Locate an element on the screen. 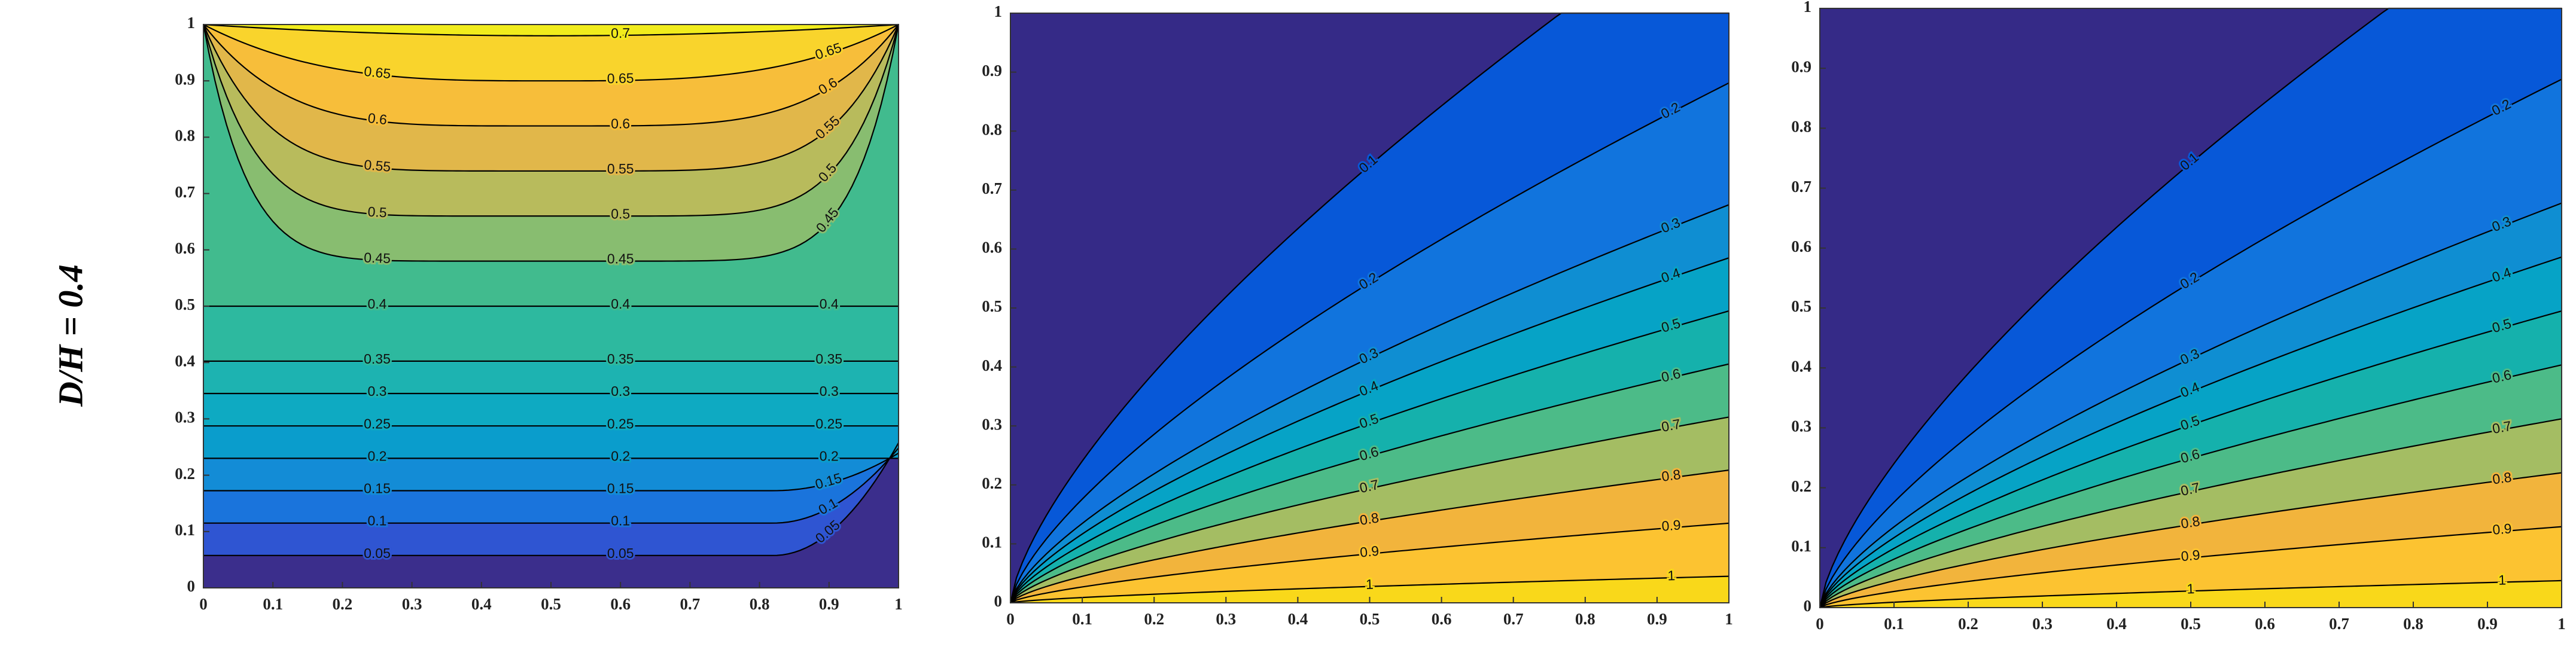 The height and width of the screenshot is (671, 2576). y-tick-label: 1 is located at coordinates (191, 23).